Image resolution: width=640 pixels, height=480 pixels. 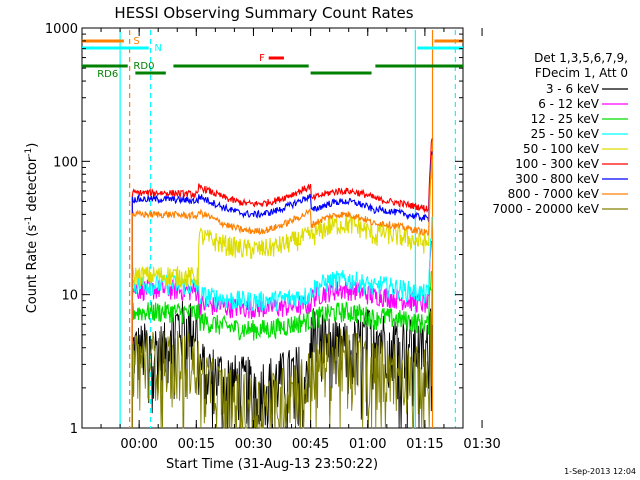 I want to click on y-tick-label-2: 100, so click(x=65, y=162).